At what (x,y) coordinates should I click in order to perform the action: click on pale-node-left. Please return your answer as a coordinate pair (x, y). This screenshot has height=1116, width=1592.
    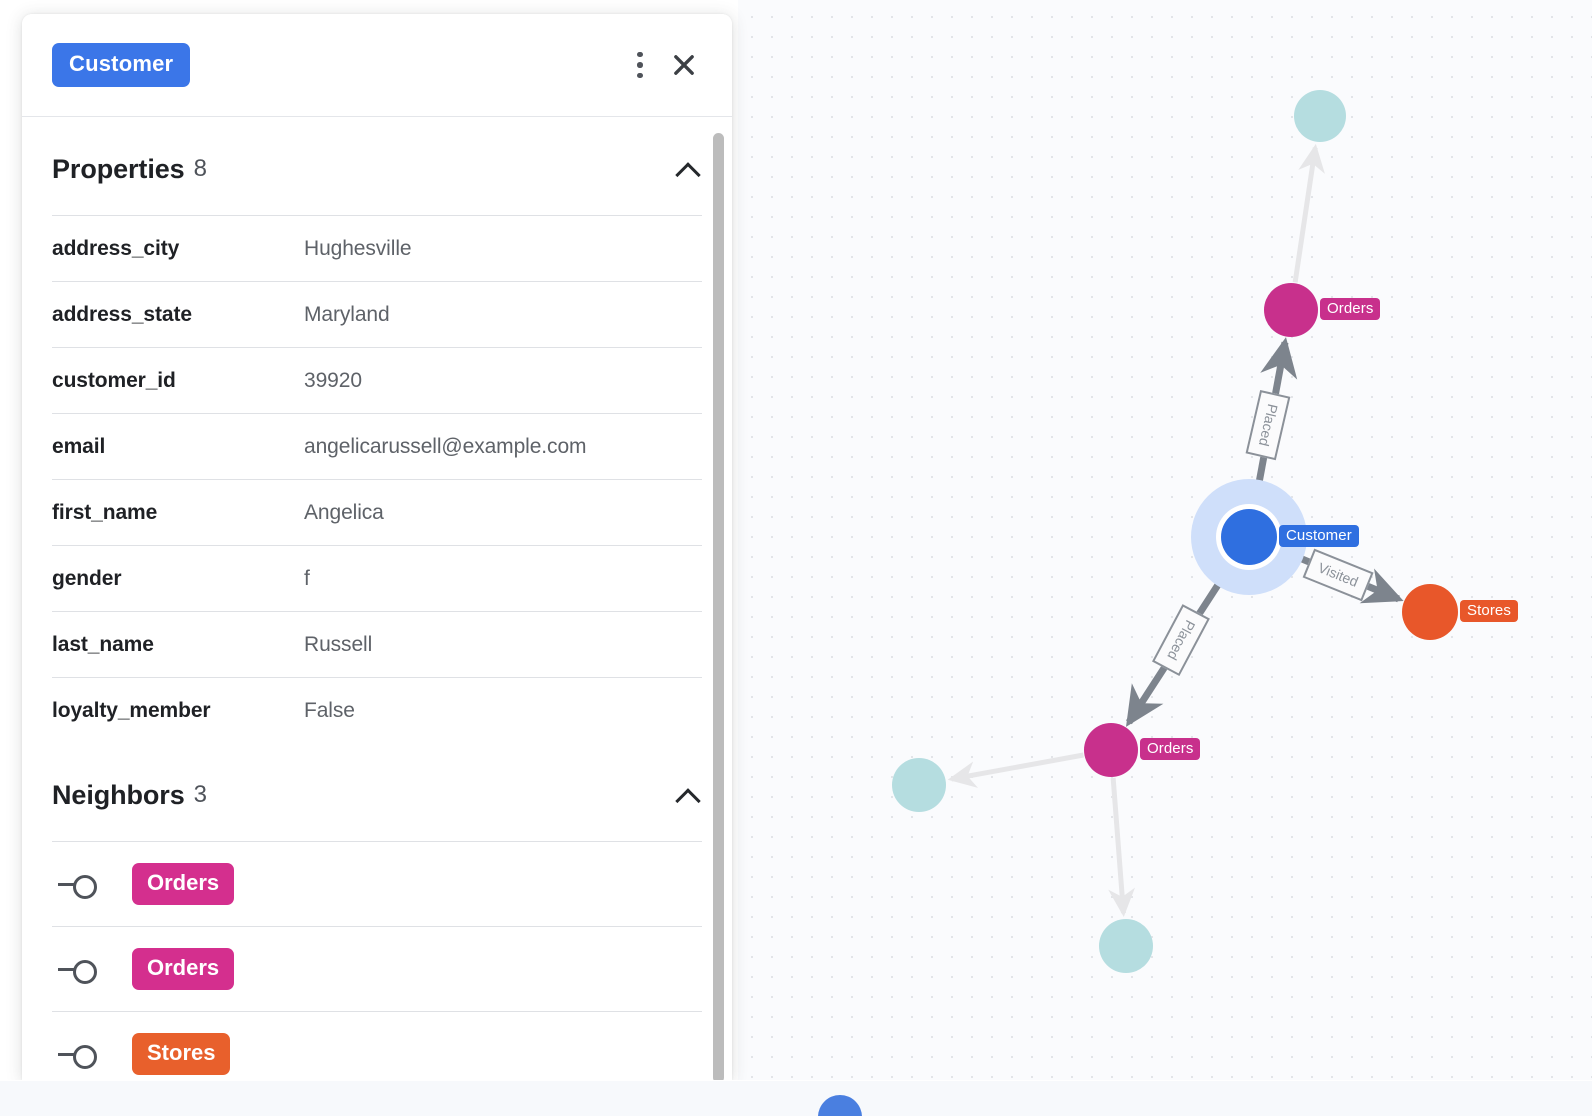
    Looking at the image, I should click on (919, 785).